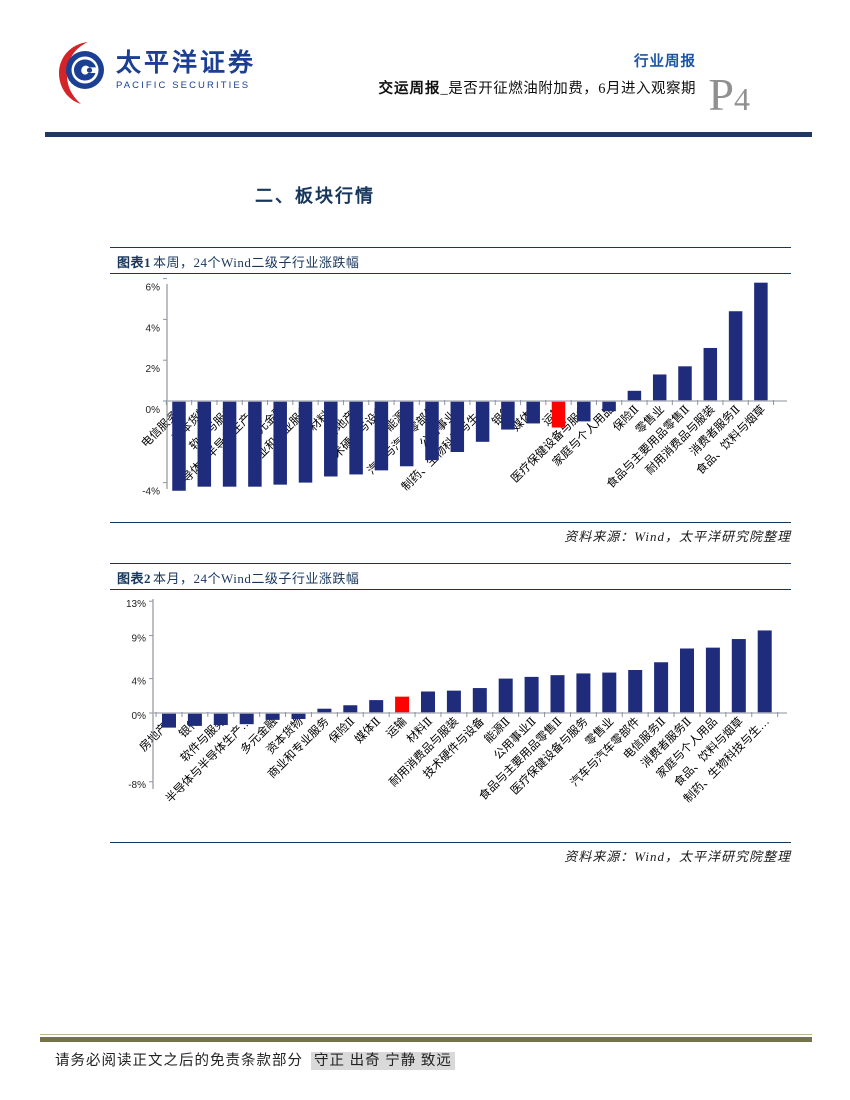 This screenshot has height=1100, width=850. Describe the element at coordinates (729, 94) in the screenshot. I see `page-number: P4` at that location.